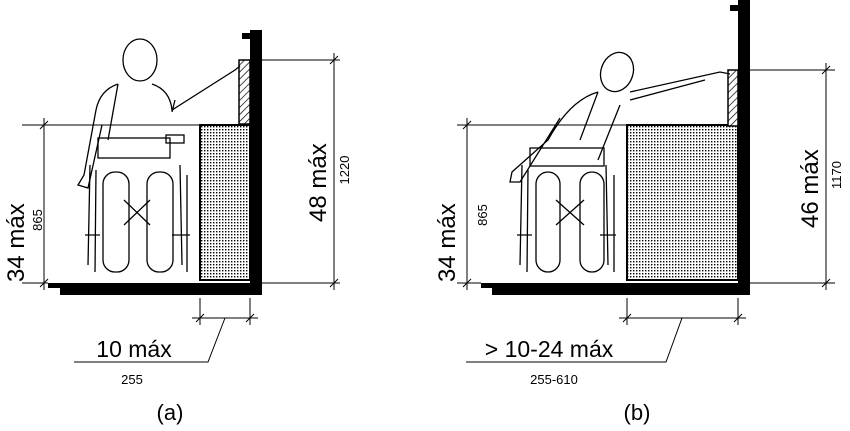 The width and height of the screenshot is (850, 431). I want to click on wall-control-b, so click(733, 98).